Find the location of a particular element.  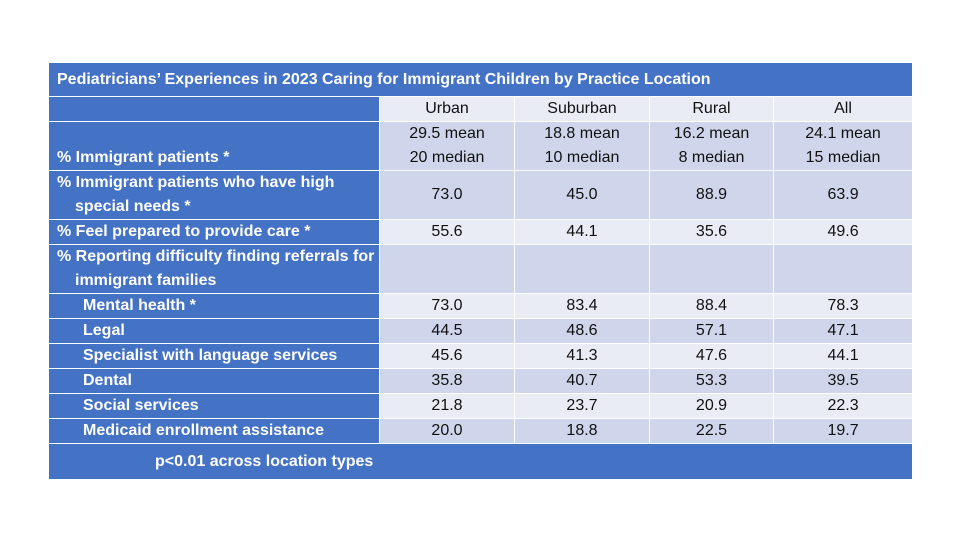

header-row-label-blank is located at coordinates (214, 109).